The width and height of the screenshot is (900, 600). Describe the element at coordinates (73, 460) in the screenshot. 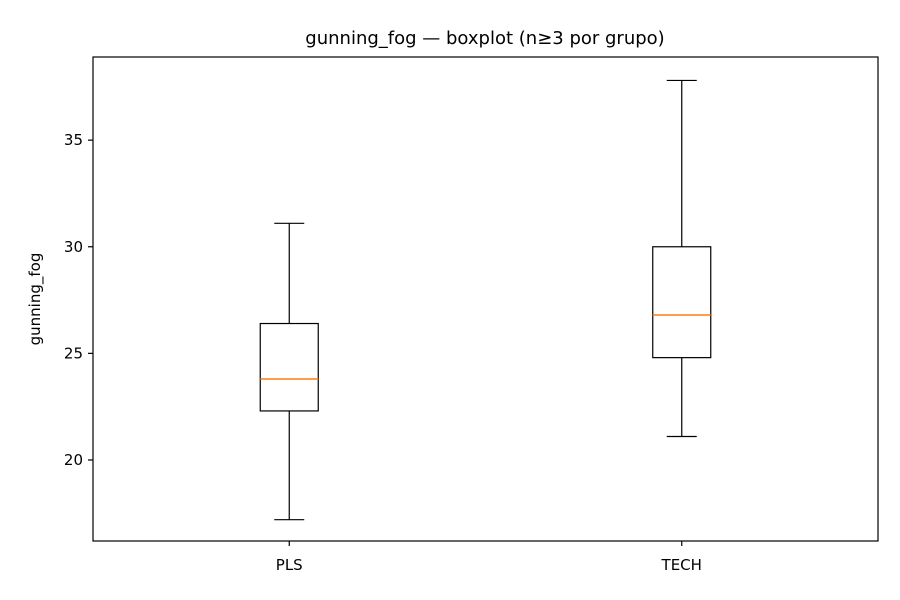

I see `y-tick-label: 20` at that location.